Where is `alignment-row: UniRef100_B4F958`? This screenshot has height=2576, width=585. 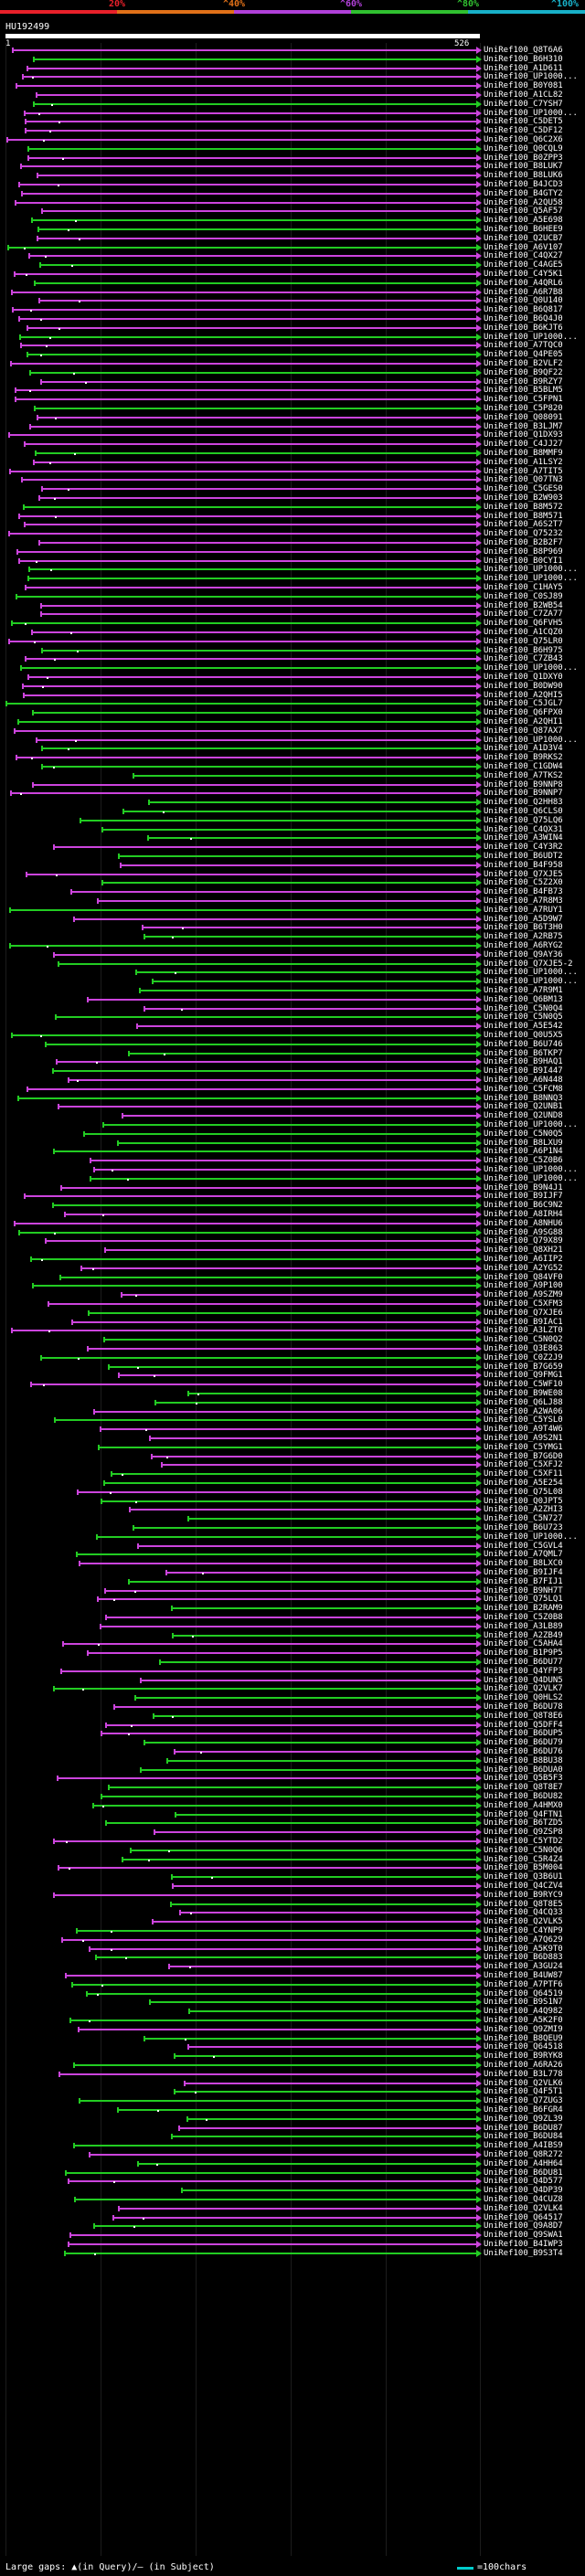
alignment-row: UniRef100_B4F958 is located at coordinates (293, 865).